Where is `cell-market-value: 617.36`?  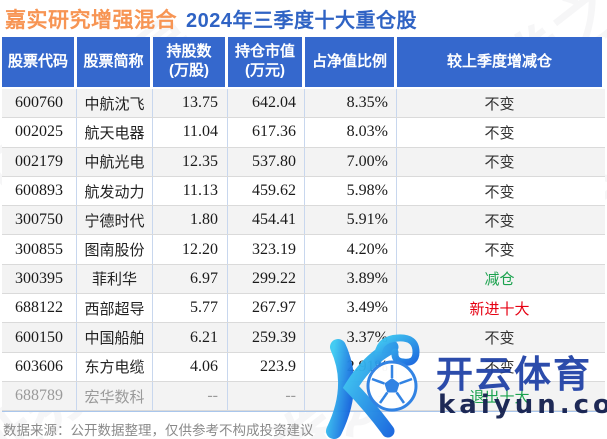 cell-market-value: 617.36 is located at coordinates (266, 132).